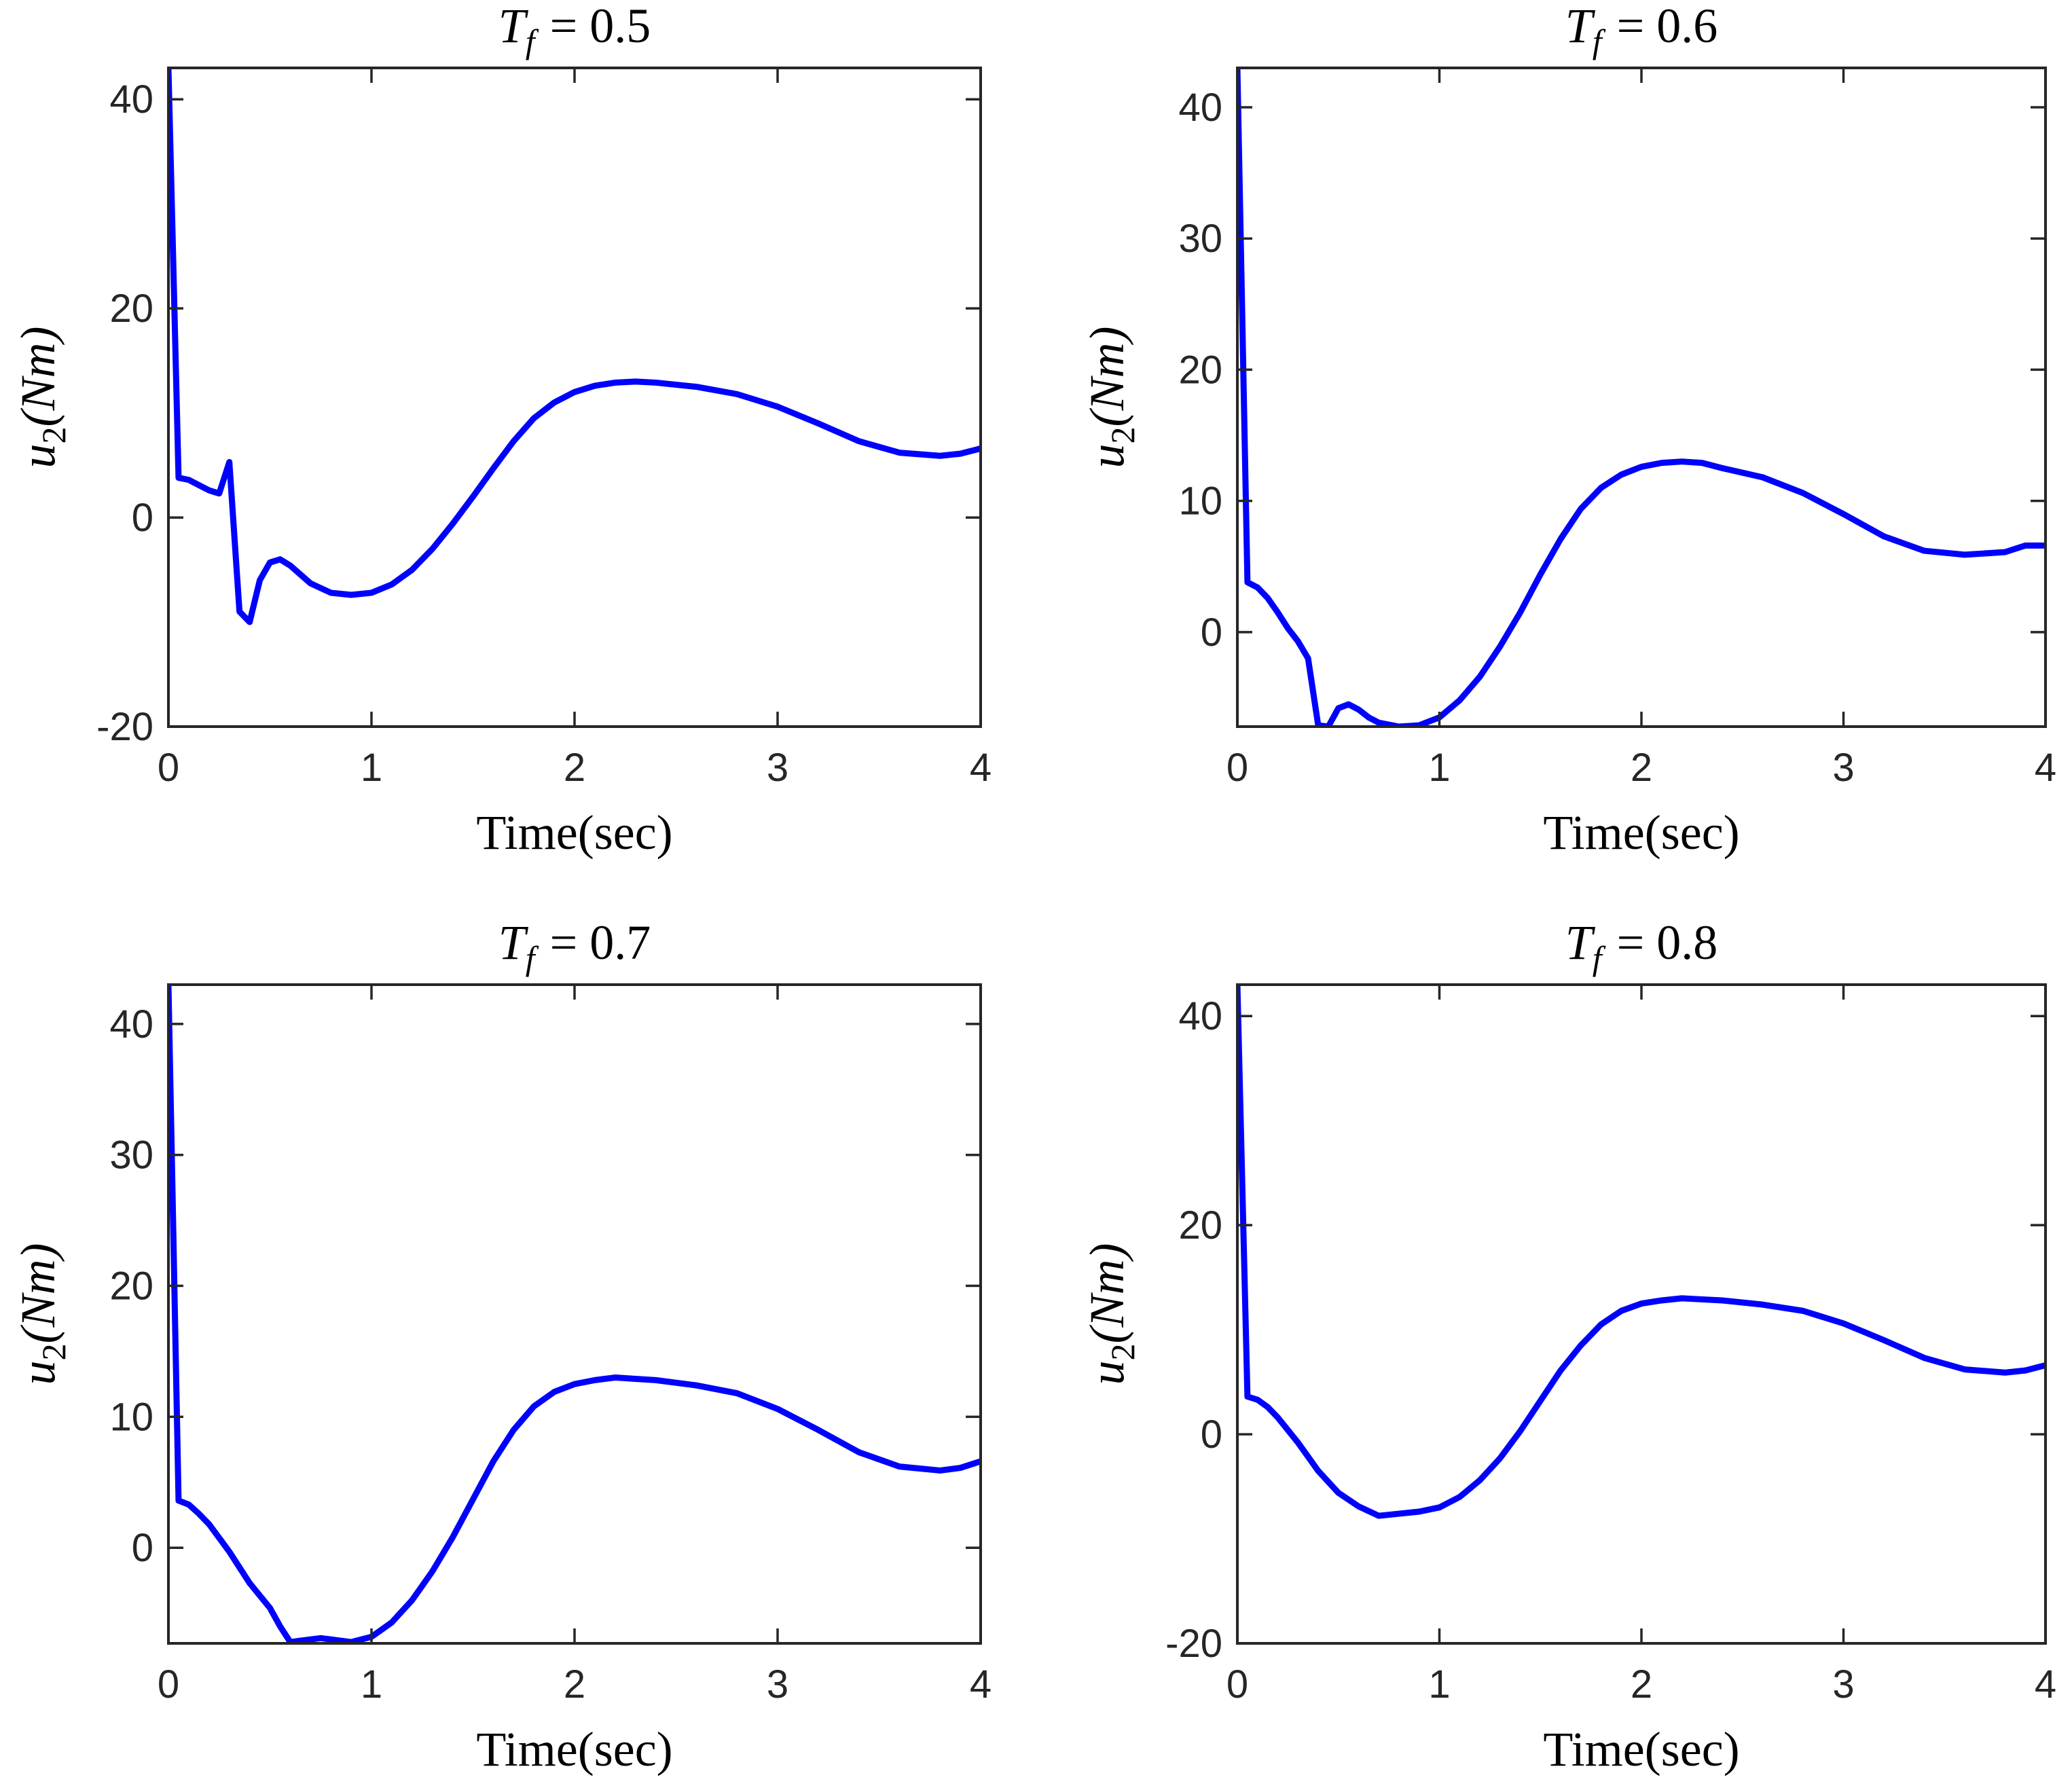 This screenshot has width=2072, height=1788. I want to click on chart-title: Tf = 0.7, so click(574, 946).